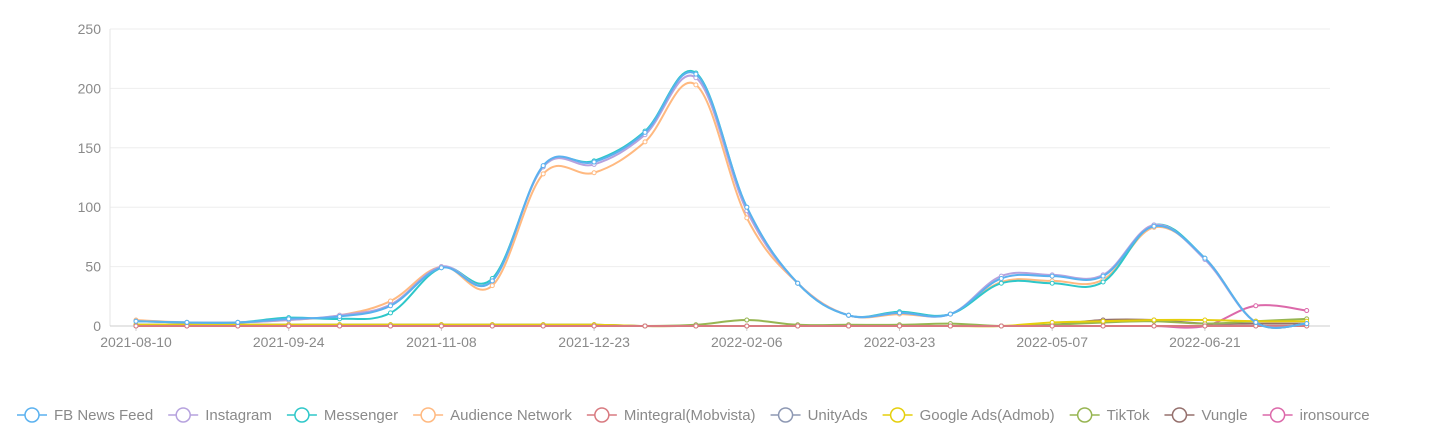 The height and width of the screenshot is (431, 1439). I want to click on y-tick-label: 250, so click(90, 29).